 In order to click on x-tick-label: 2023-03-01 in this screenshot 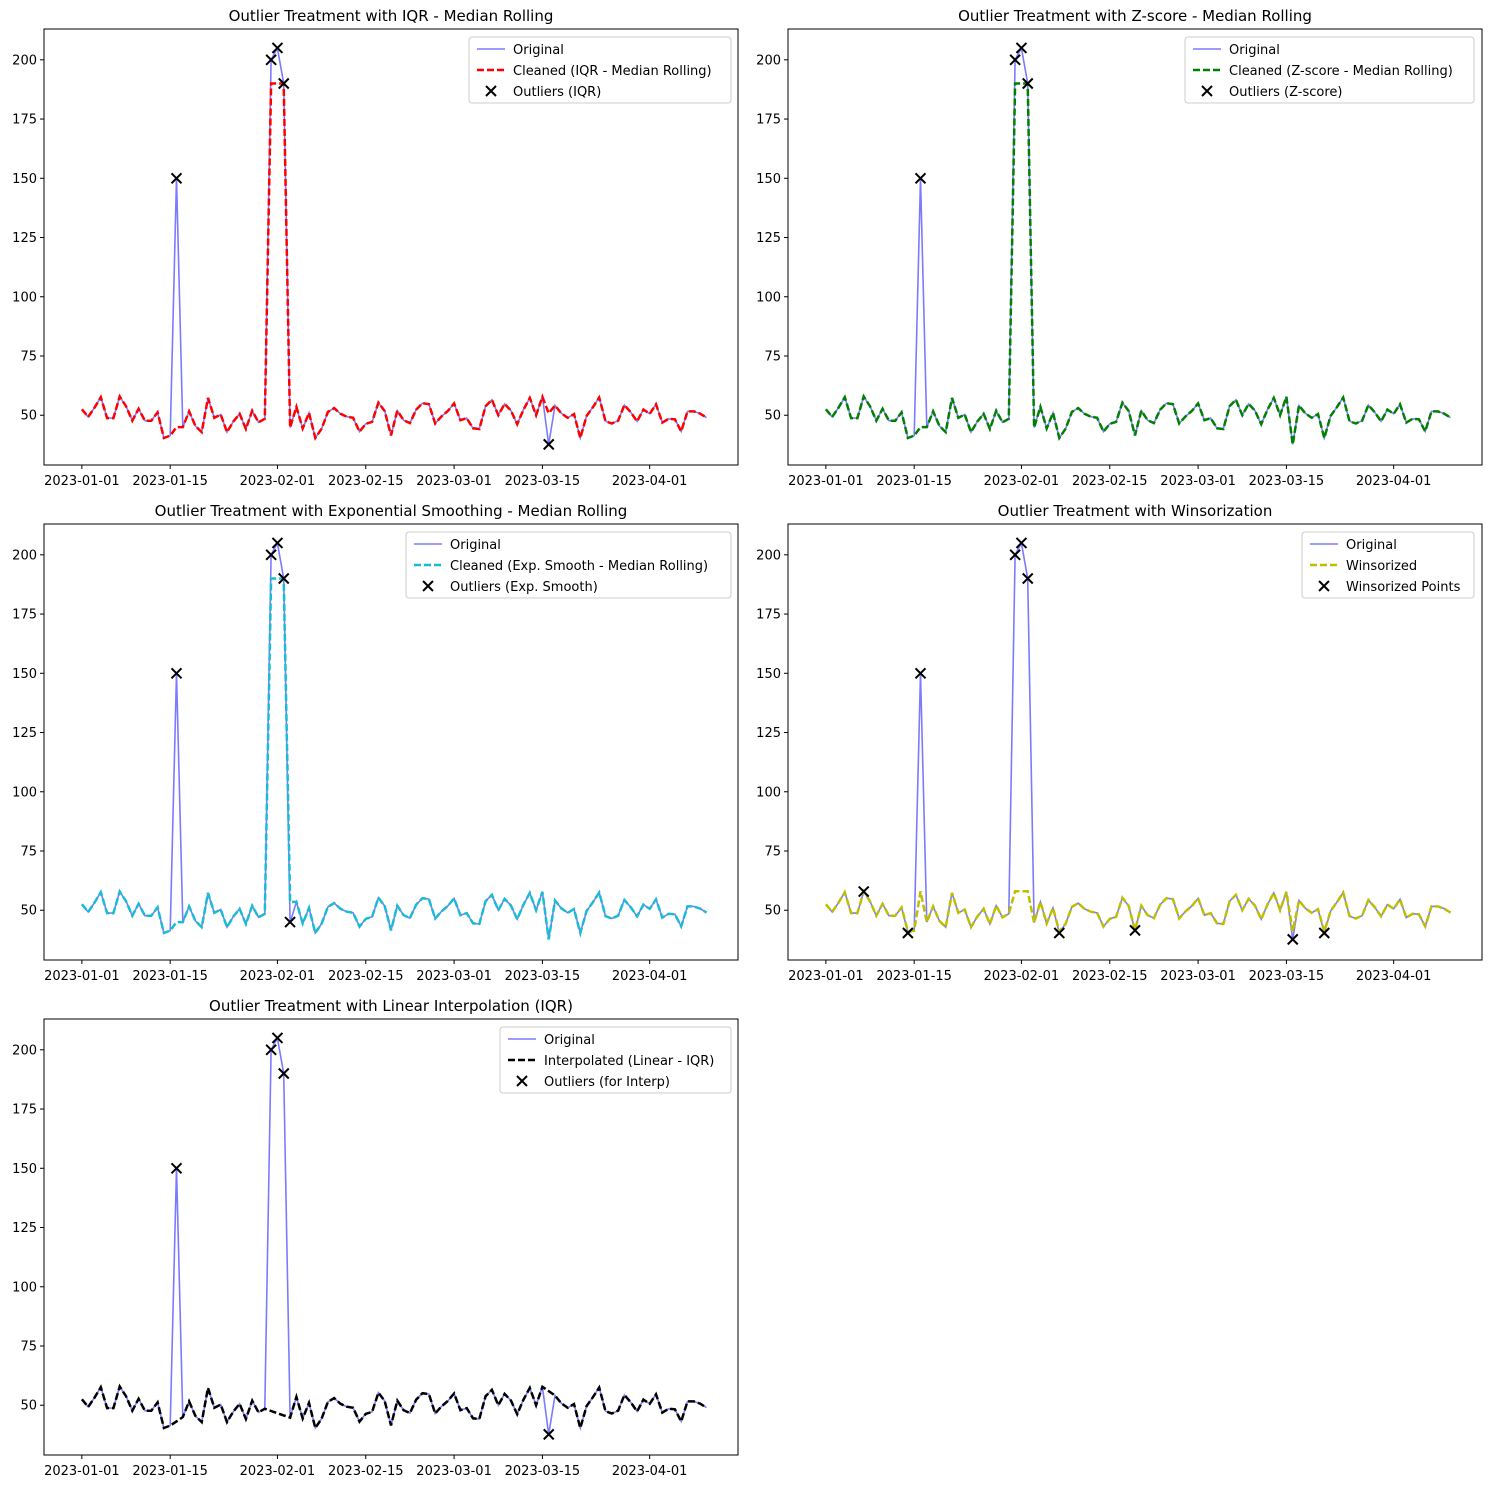, I will do `click(1198, 481)`.